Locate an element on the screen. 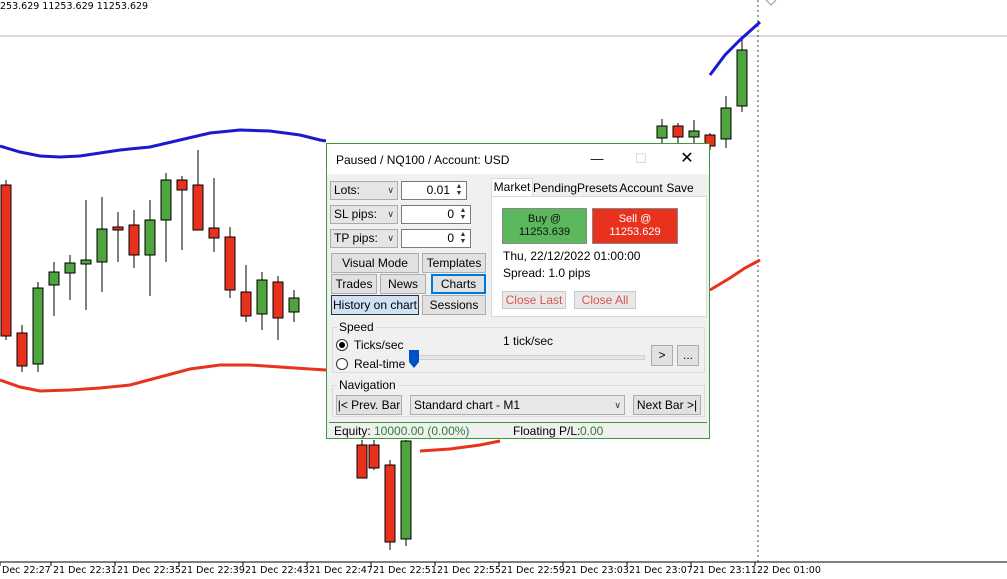 This screenshot has height=579, width=1007. chart-type-value: Standard chart - M1 is located at coordinates (467, 405).